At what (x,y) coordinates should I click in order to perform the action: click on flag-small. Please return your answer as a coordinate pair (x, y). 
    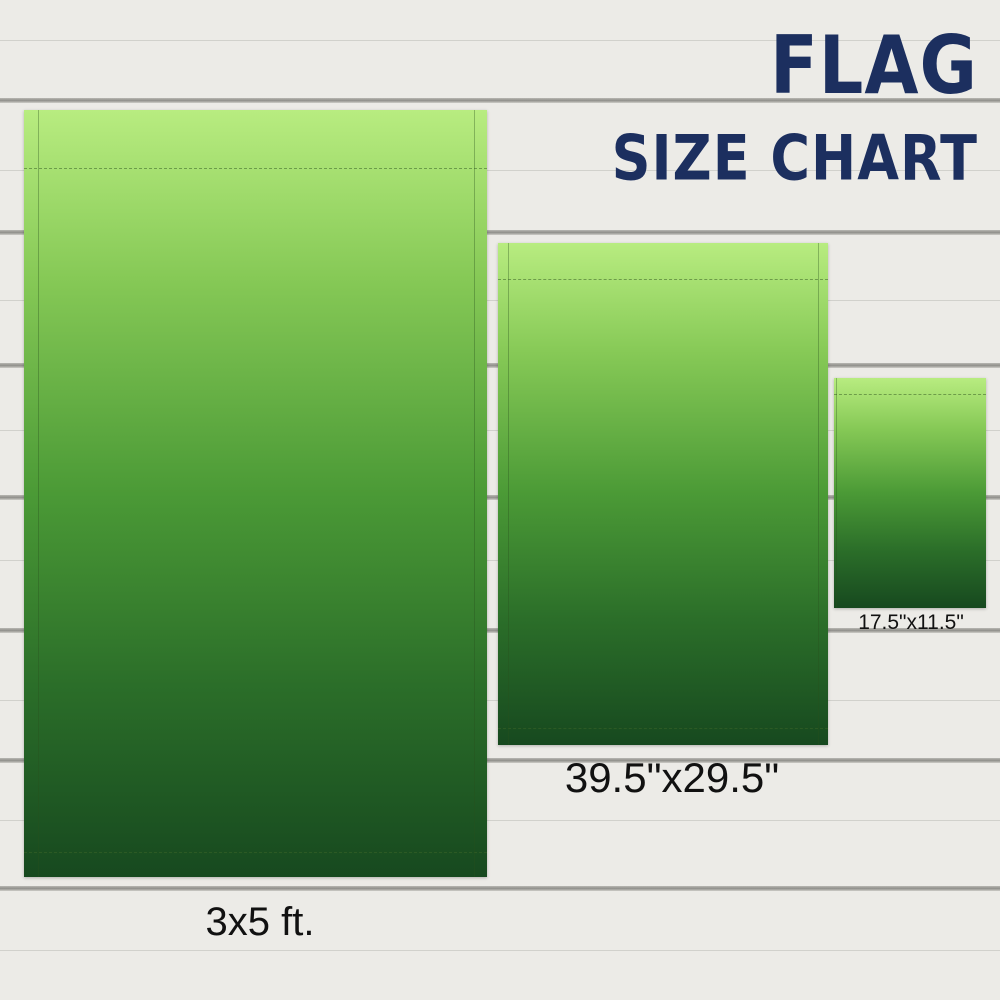
    Looking at the image, I should click on (910, 493).